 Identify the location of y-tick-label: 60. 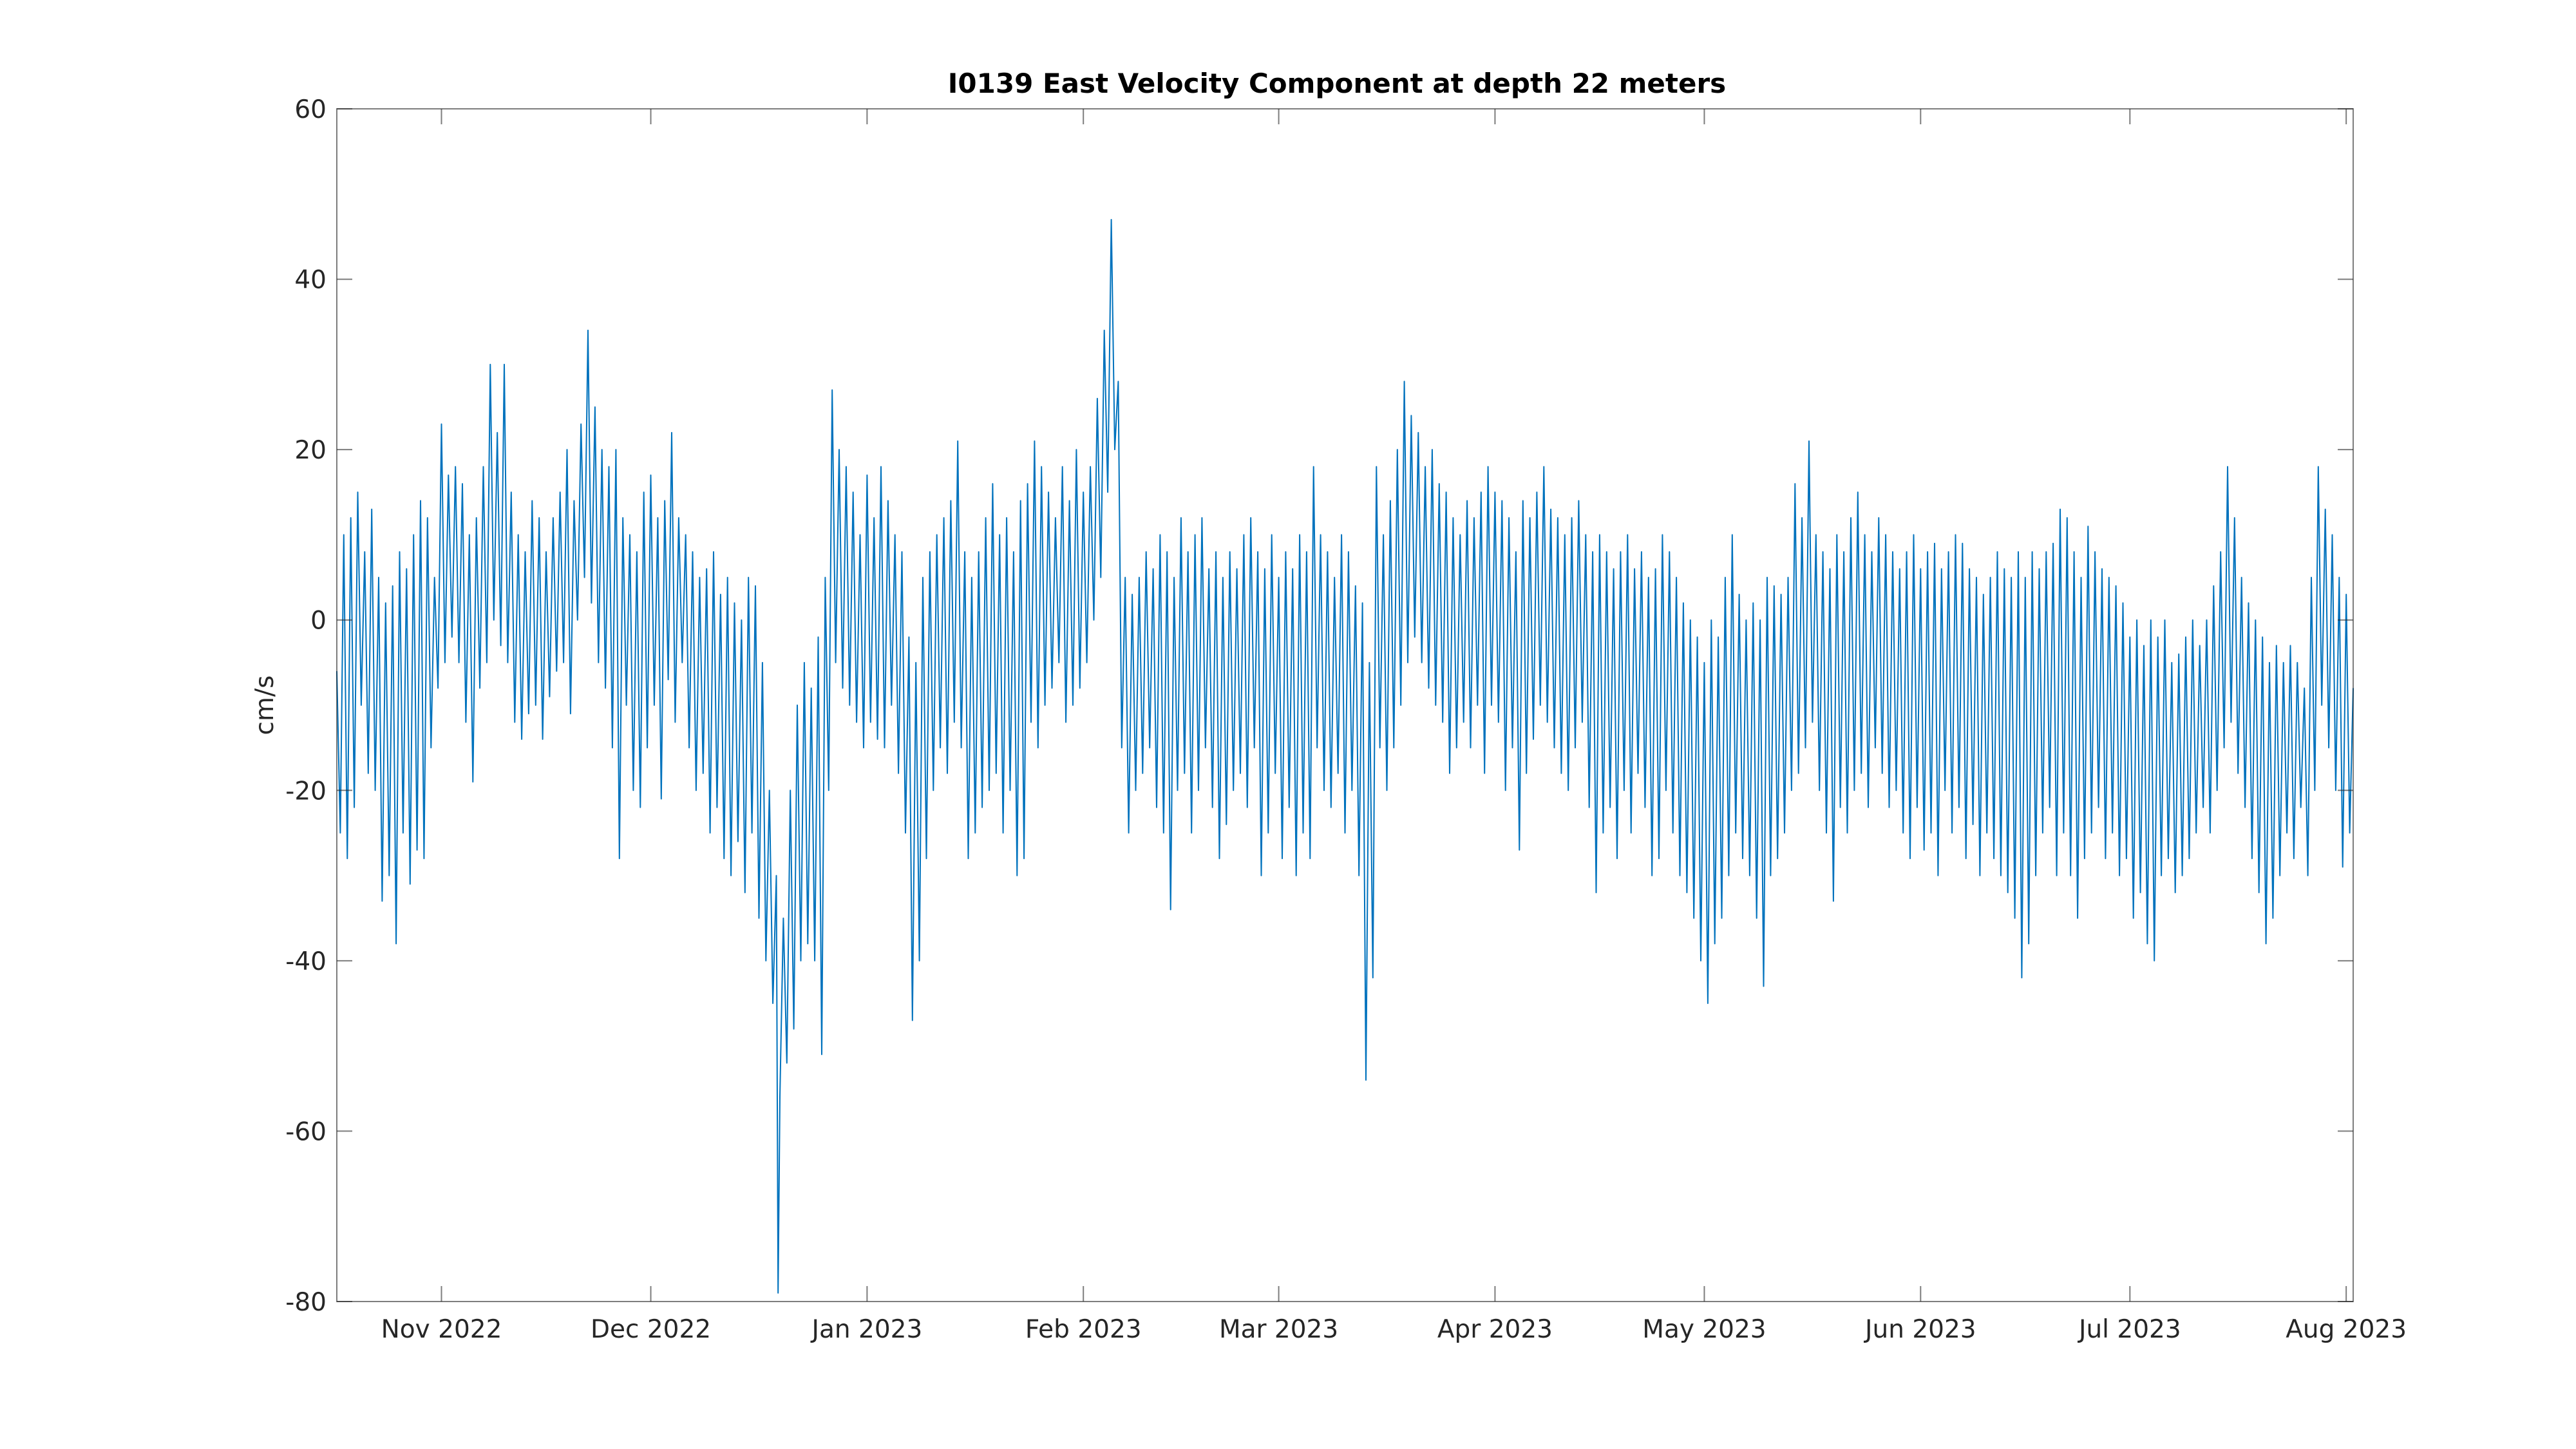
(310, 109).